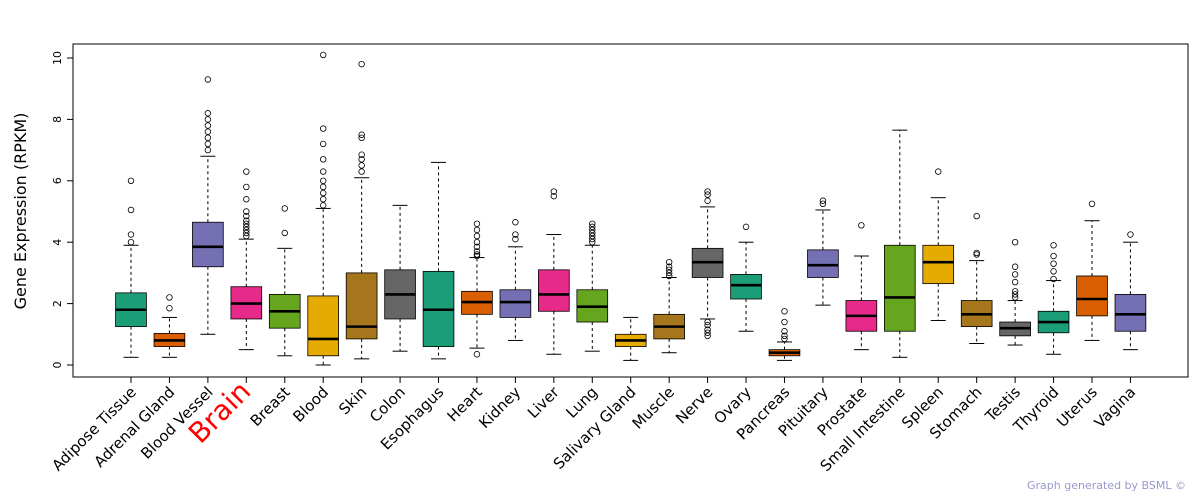 Image resolution: width=1200 pixels, height=500 pixels. Describe the element at coordinates (1039, 339) in the screenshot. I see `box-thyroid: Thyroid` at that location.